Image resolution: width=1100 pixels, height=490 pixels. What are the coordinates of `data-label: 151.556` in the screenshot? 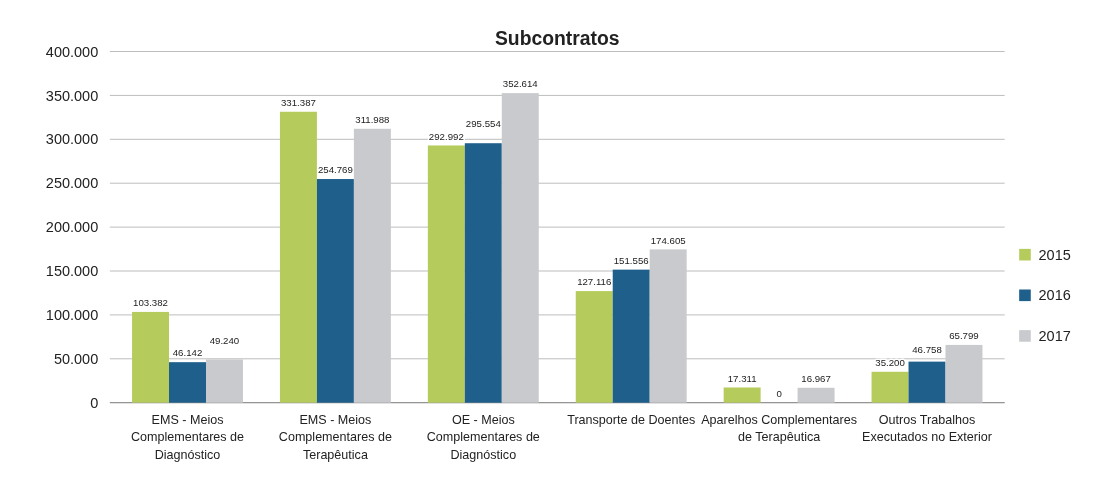 It's located at (631, 260).